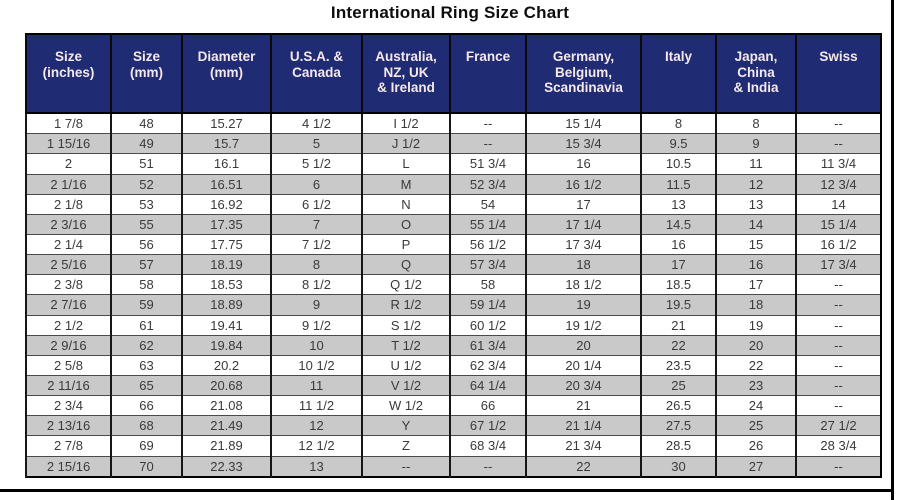  What do you see at coordinates (487, 385) in the screenshot?
I see `table-cell: 64 1/4` at bounding box center [487, 385].